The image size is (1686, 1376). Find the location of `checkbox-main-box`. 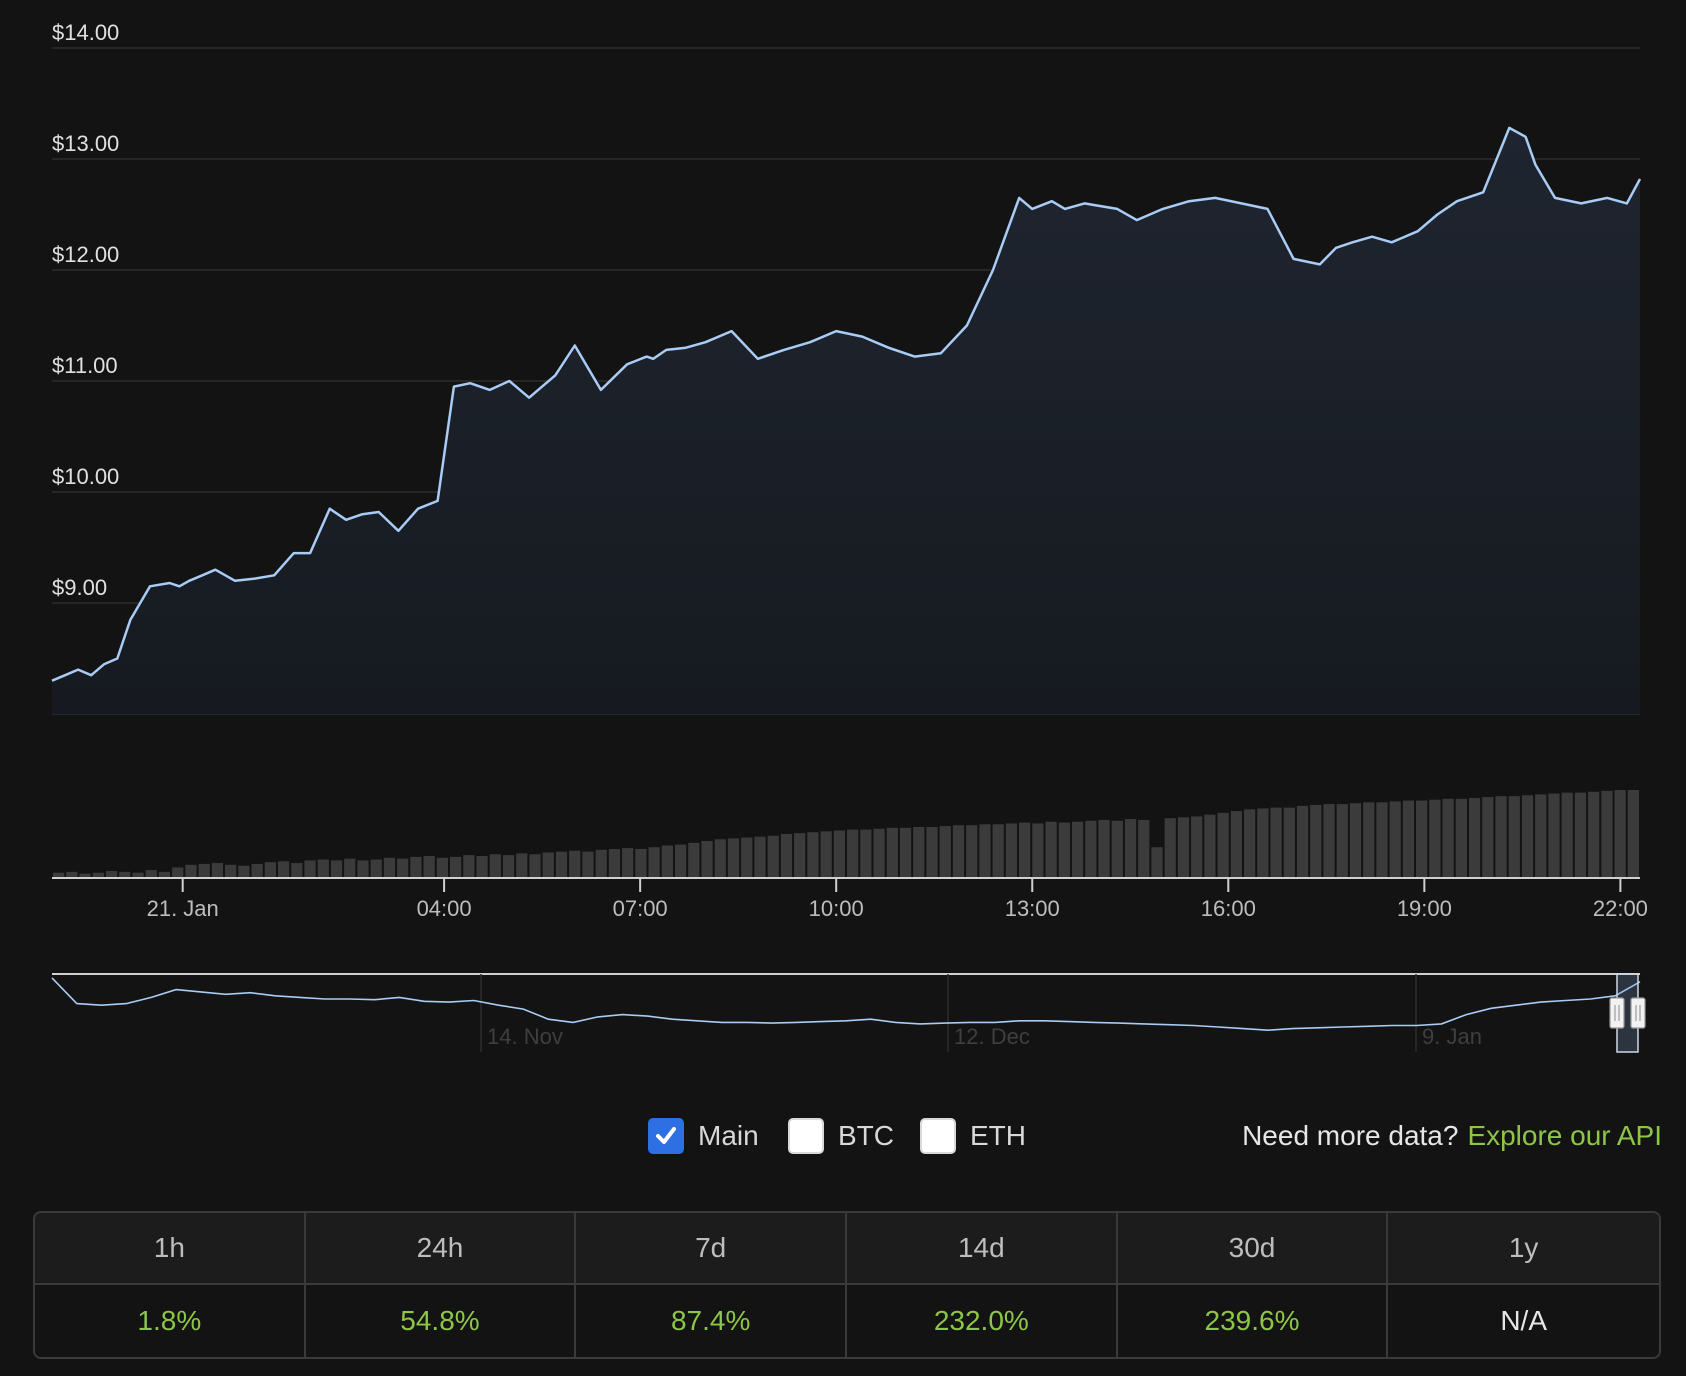

checkbox-main-box is located at coordinates (666, 1136).